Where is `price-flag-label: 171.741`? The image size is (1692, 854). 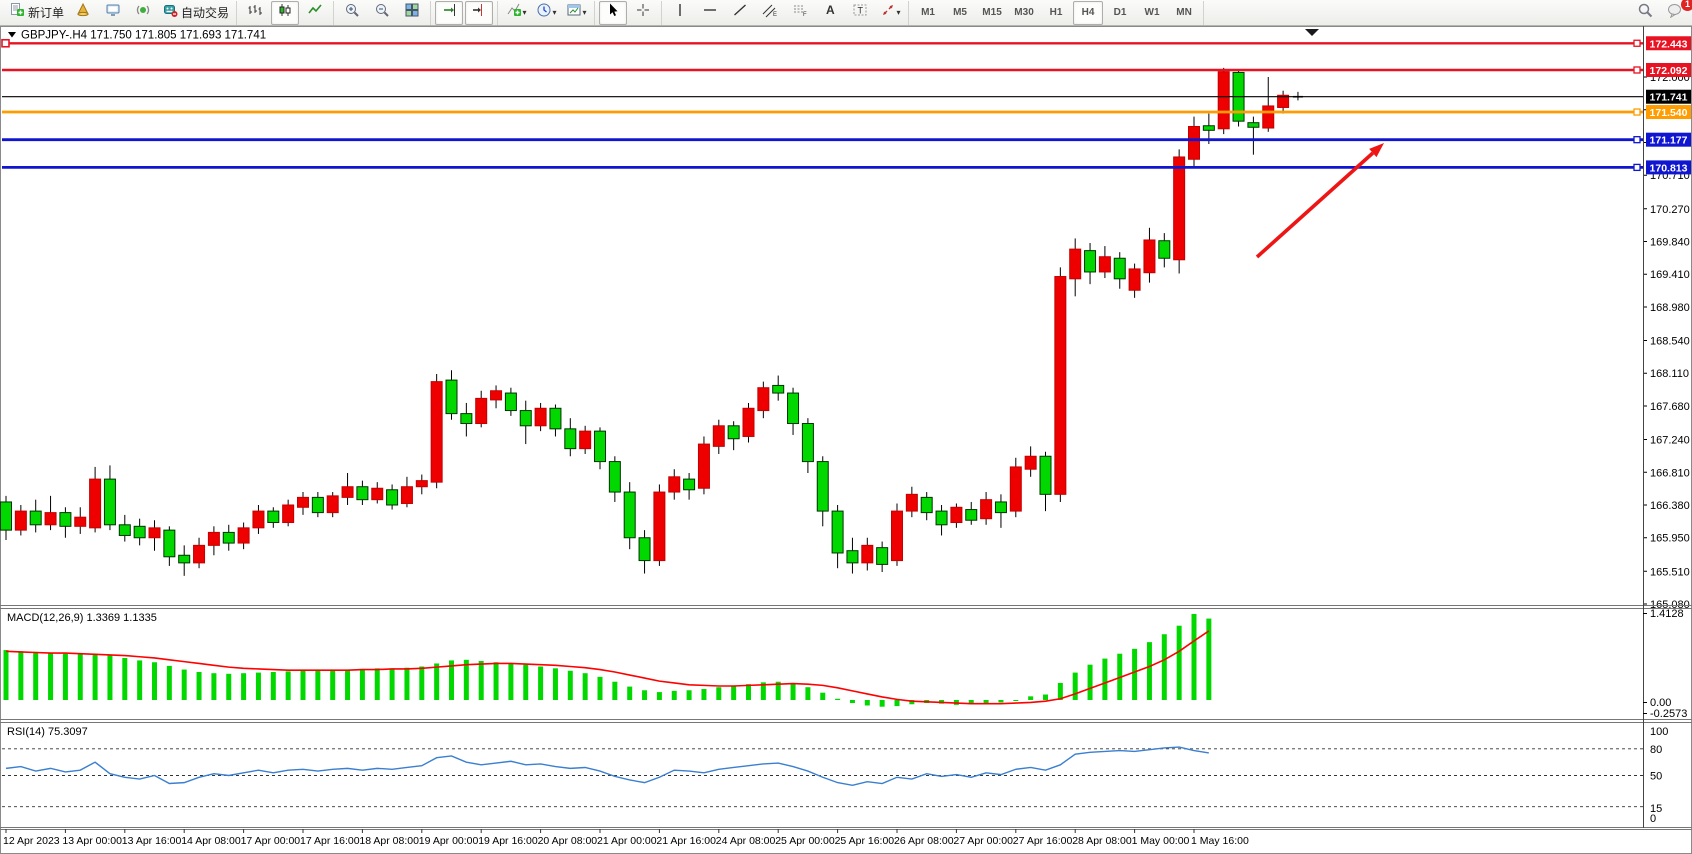
price-flag-label: 171.741 is located at coordinates (1669, 98).